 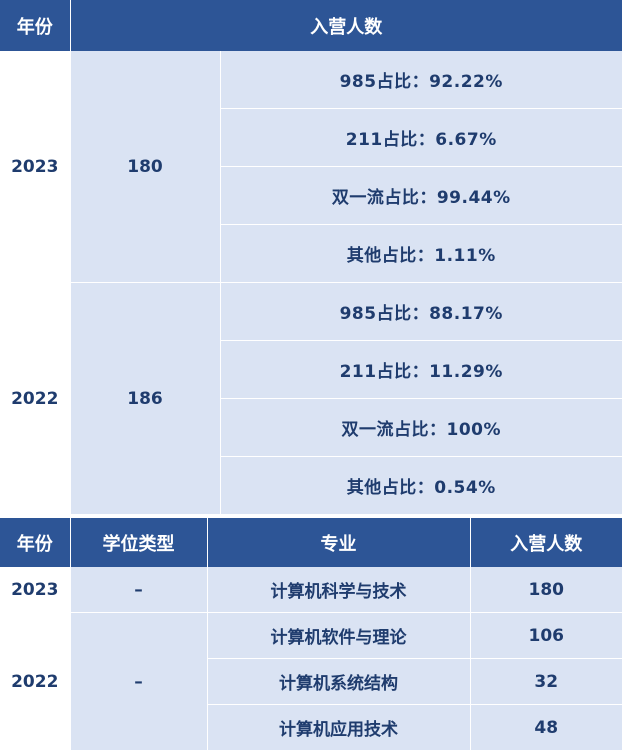 I want to click on table-row: 211占比：11.29%, so click(x=311, y=369).